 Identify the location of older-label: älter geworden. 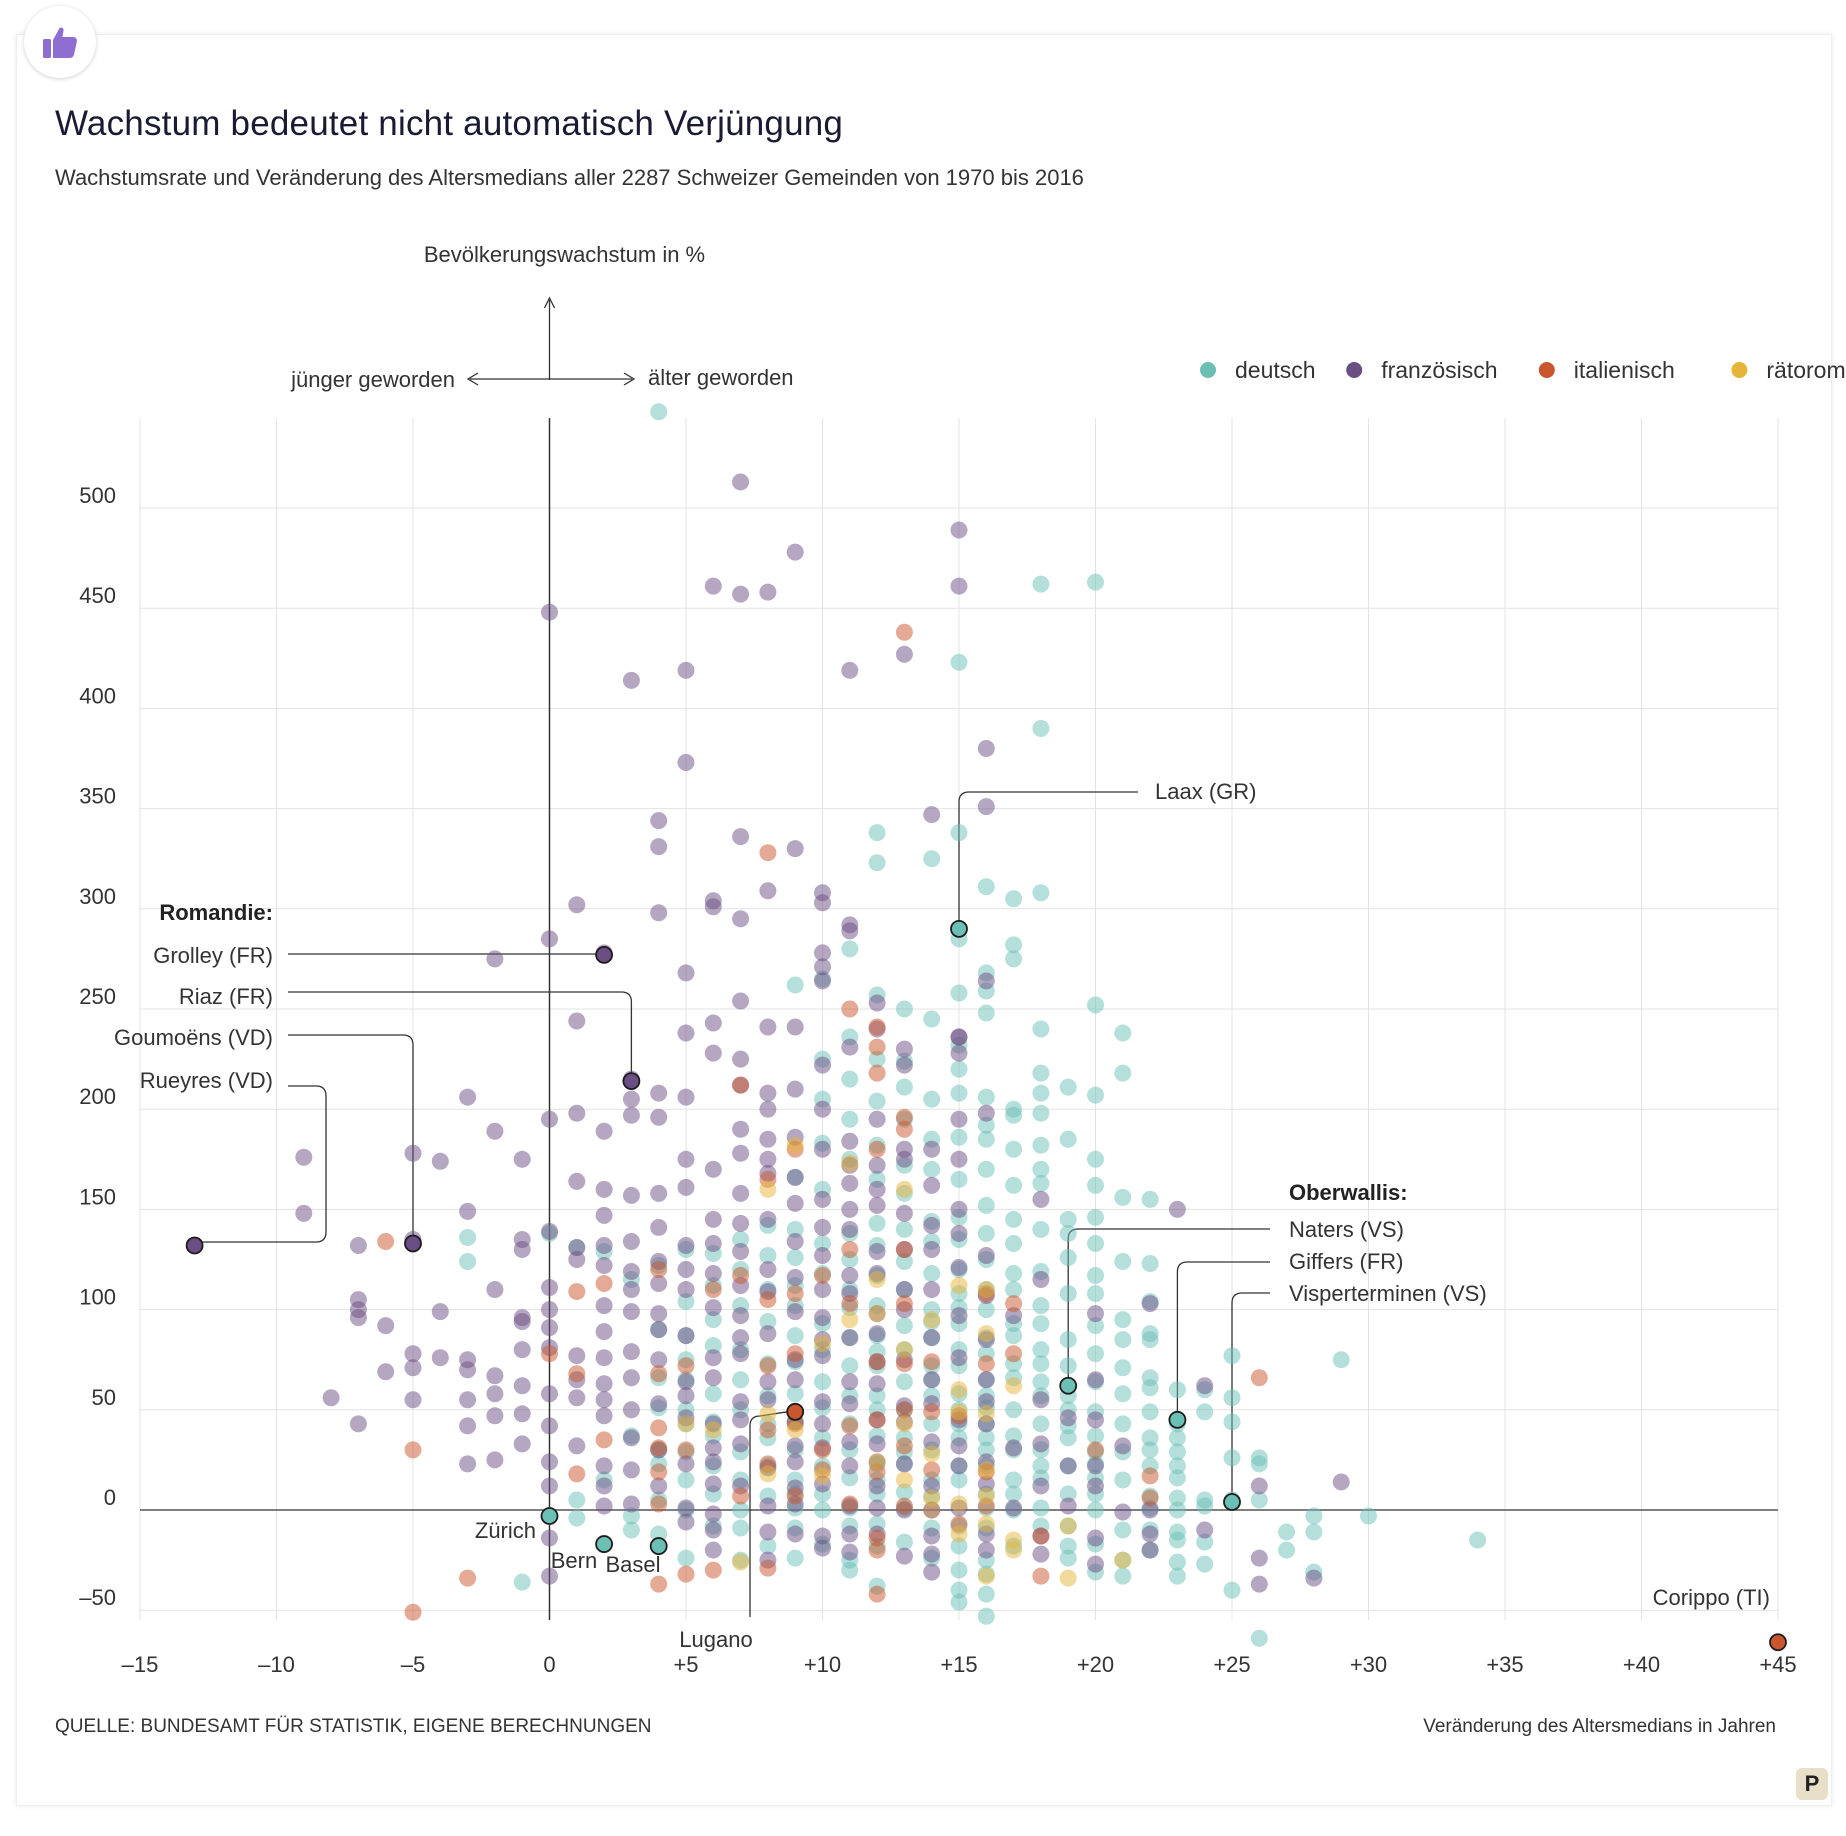
(721, 377).